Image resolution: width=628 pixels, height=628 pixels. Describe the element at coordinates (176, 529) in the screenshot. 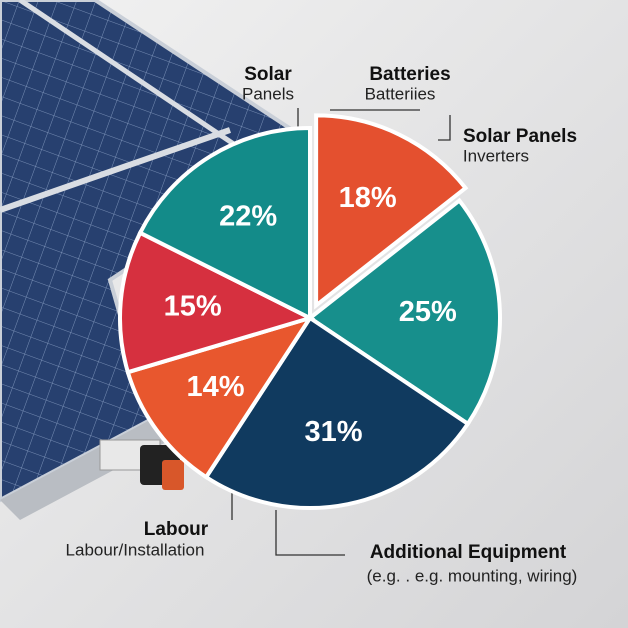

I see `annotation-title: Labour` at that location.